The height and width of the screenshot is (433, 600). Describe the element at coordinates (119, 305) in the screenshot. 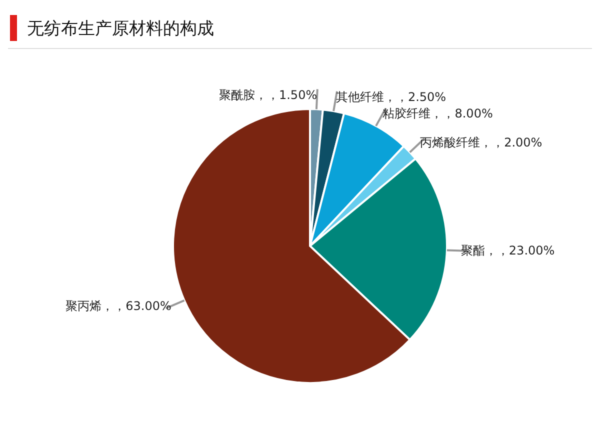

I see `slice-label: 聚丙烯，，63.00%` at that location.